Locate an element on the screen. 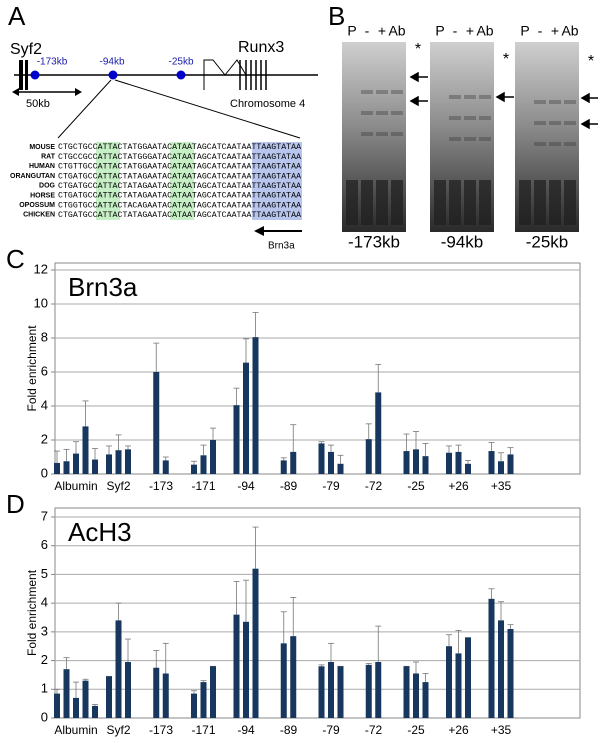 The width and height of the screenshot is (600, 743). panel-letter: A is located at coordinates (17, 16).